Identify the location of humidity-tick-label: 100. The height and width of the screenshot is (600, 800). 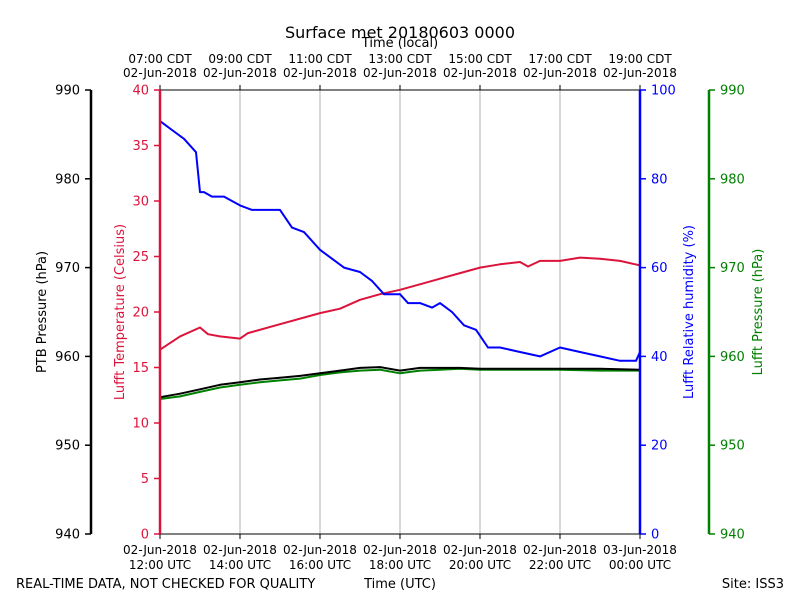
(663, 91).